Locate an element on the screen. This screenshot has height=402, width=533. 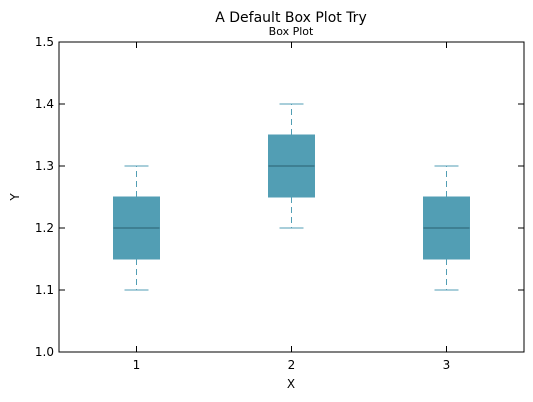
x-tick-label: 1 is located at coordinates (137, 365).